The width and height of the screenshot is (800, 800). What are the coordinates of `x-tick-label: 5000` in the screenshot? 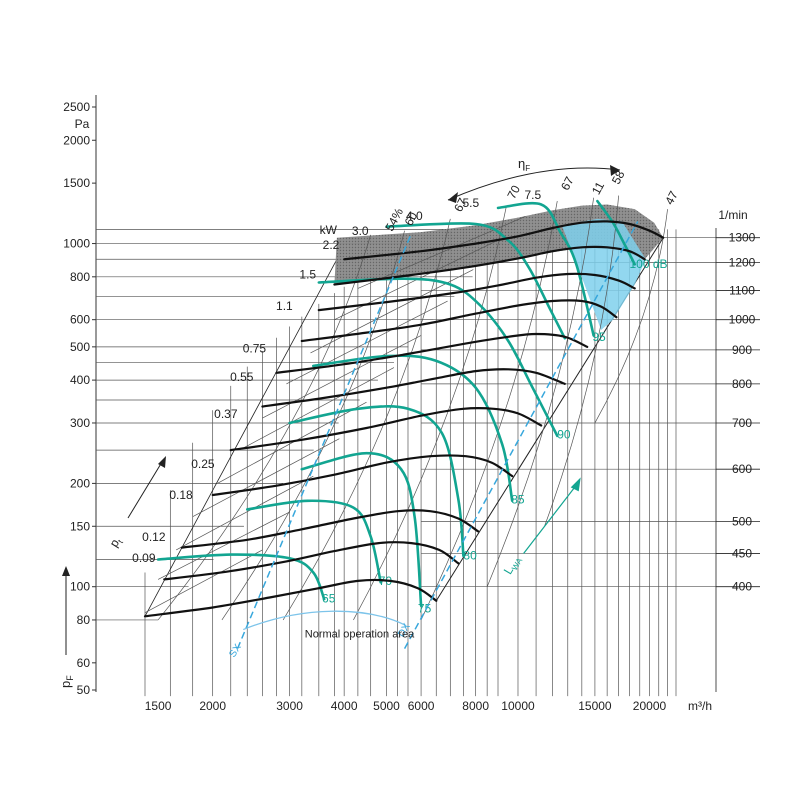 It's located at (386, 706).